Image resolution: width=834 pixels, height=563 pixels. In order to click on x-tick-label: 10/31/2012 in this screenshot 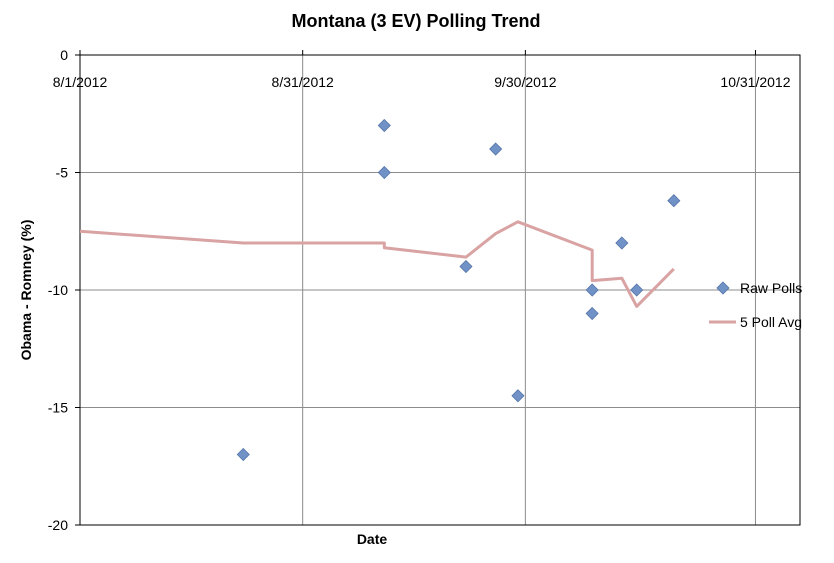, I will do `click(755, 82)`.